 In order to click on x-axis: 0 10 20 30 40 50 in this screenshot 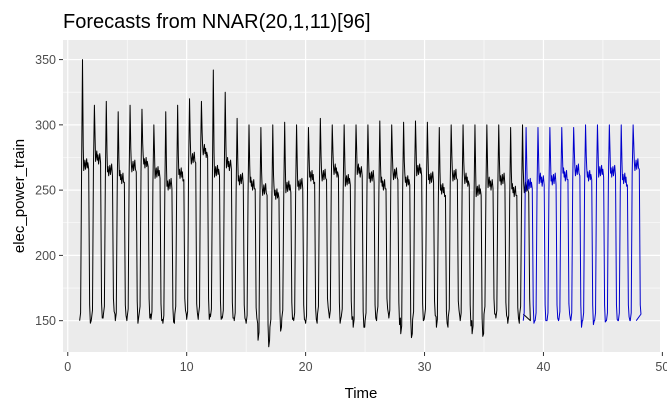, I will do `click(365, 363)`.